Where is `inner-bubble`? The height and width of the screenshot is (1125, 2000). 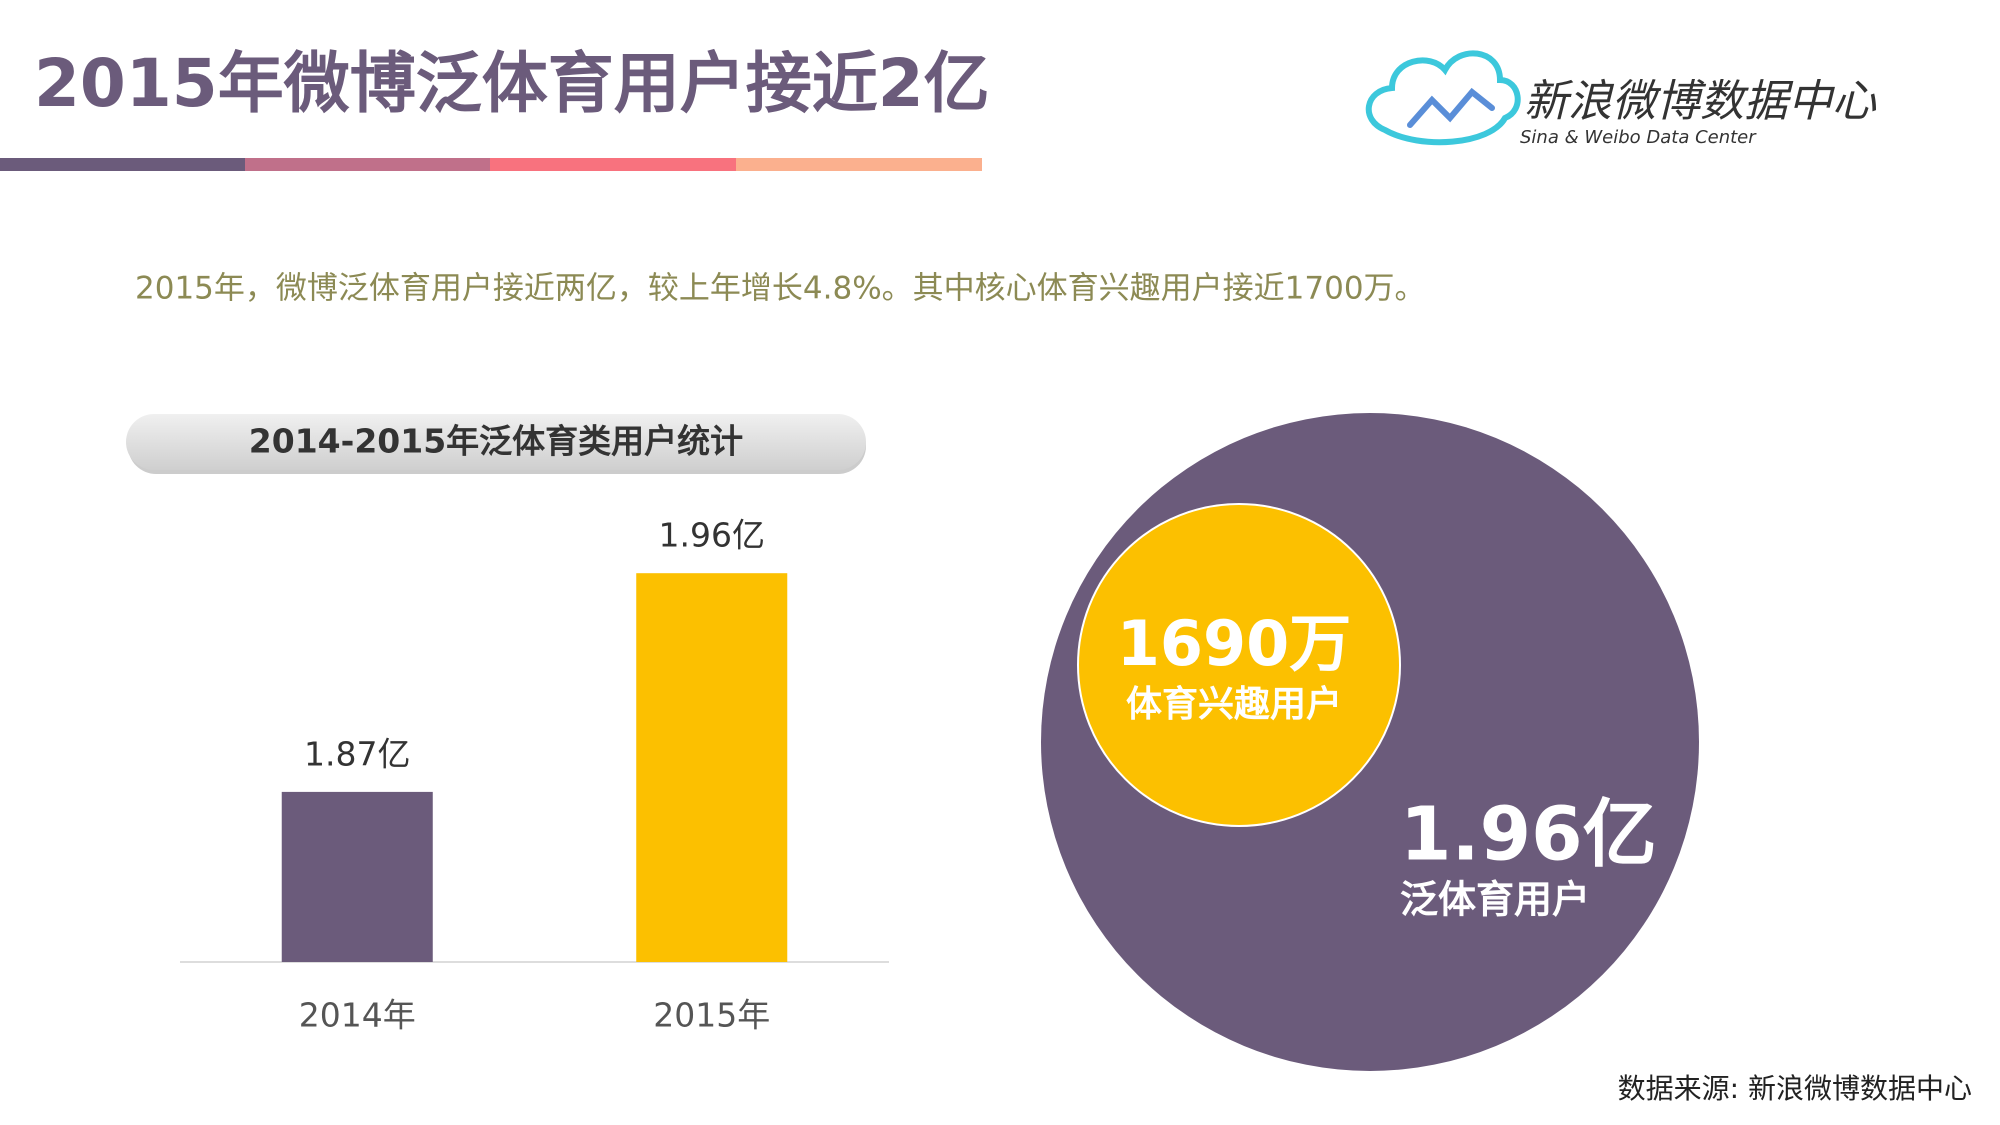 inner-bubble is located at coordinates (1239, 665).